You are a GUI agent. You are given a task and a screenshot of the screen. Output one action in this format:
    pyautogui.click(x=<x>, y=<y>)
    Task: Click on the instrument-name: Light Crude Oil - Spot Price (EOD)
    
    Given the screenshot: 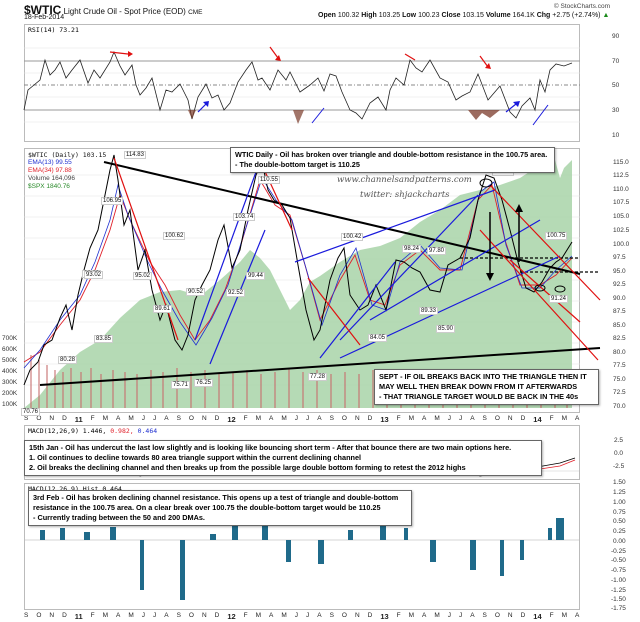 What is the action you would take?
    pyautogui.click(x=124, y=11)
    